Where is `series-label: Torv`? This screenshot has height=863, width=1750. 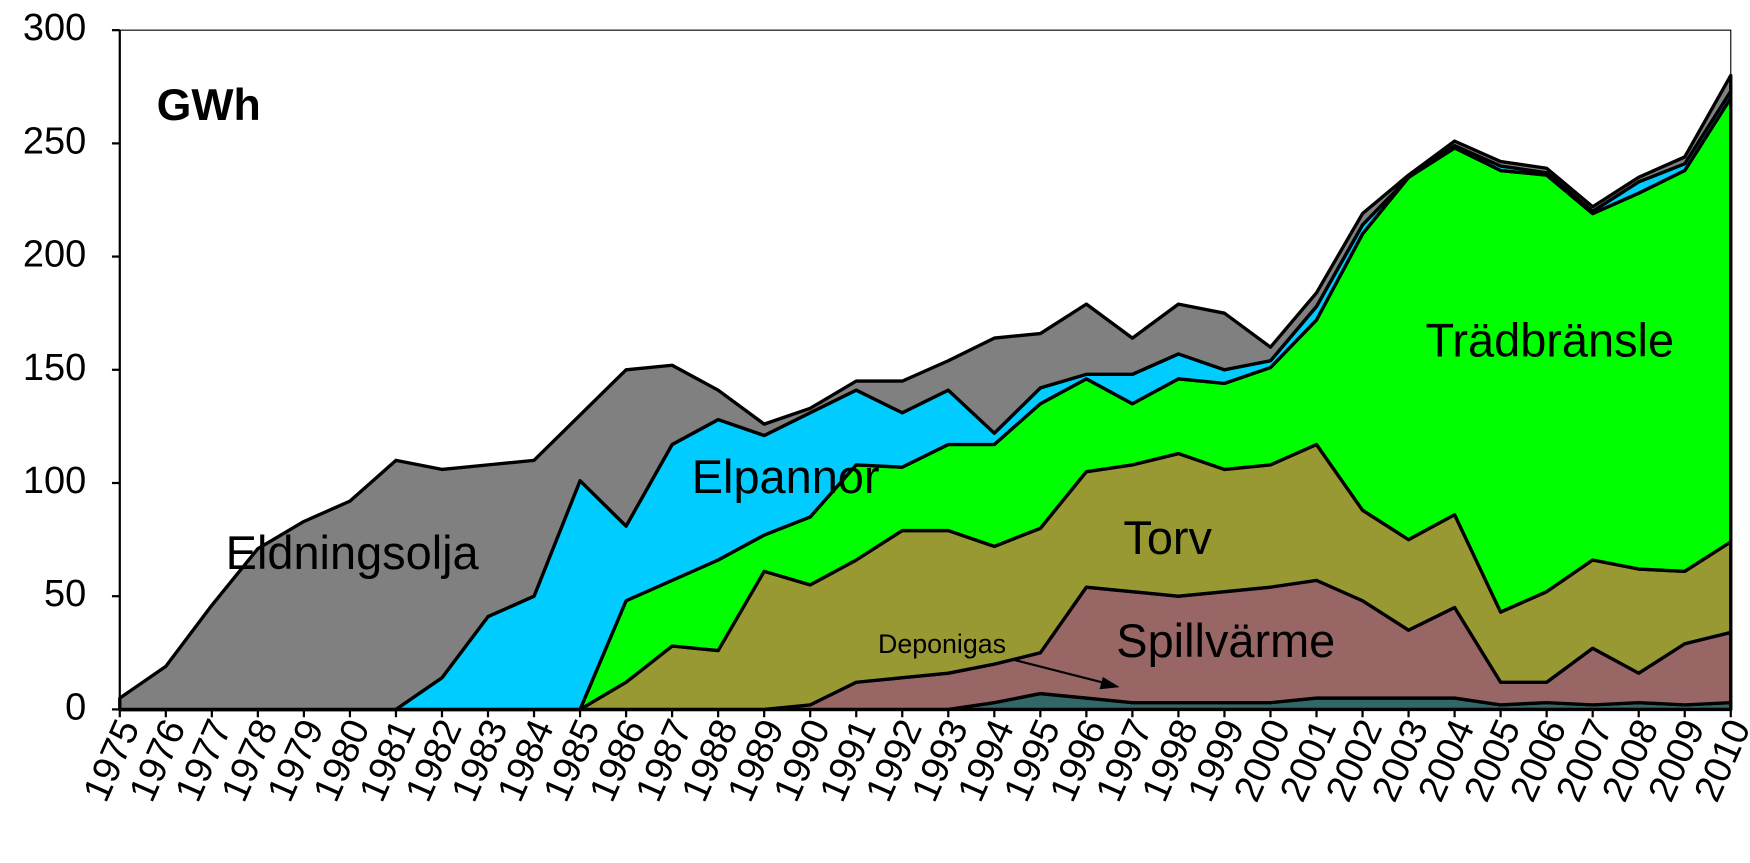
series-label: Torv is located at coordinates (1167, 538).